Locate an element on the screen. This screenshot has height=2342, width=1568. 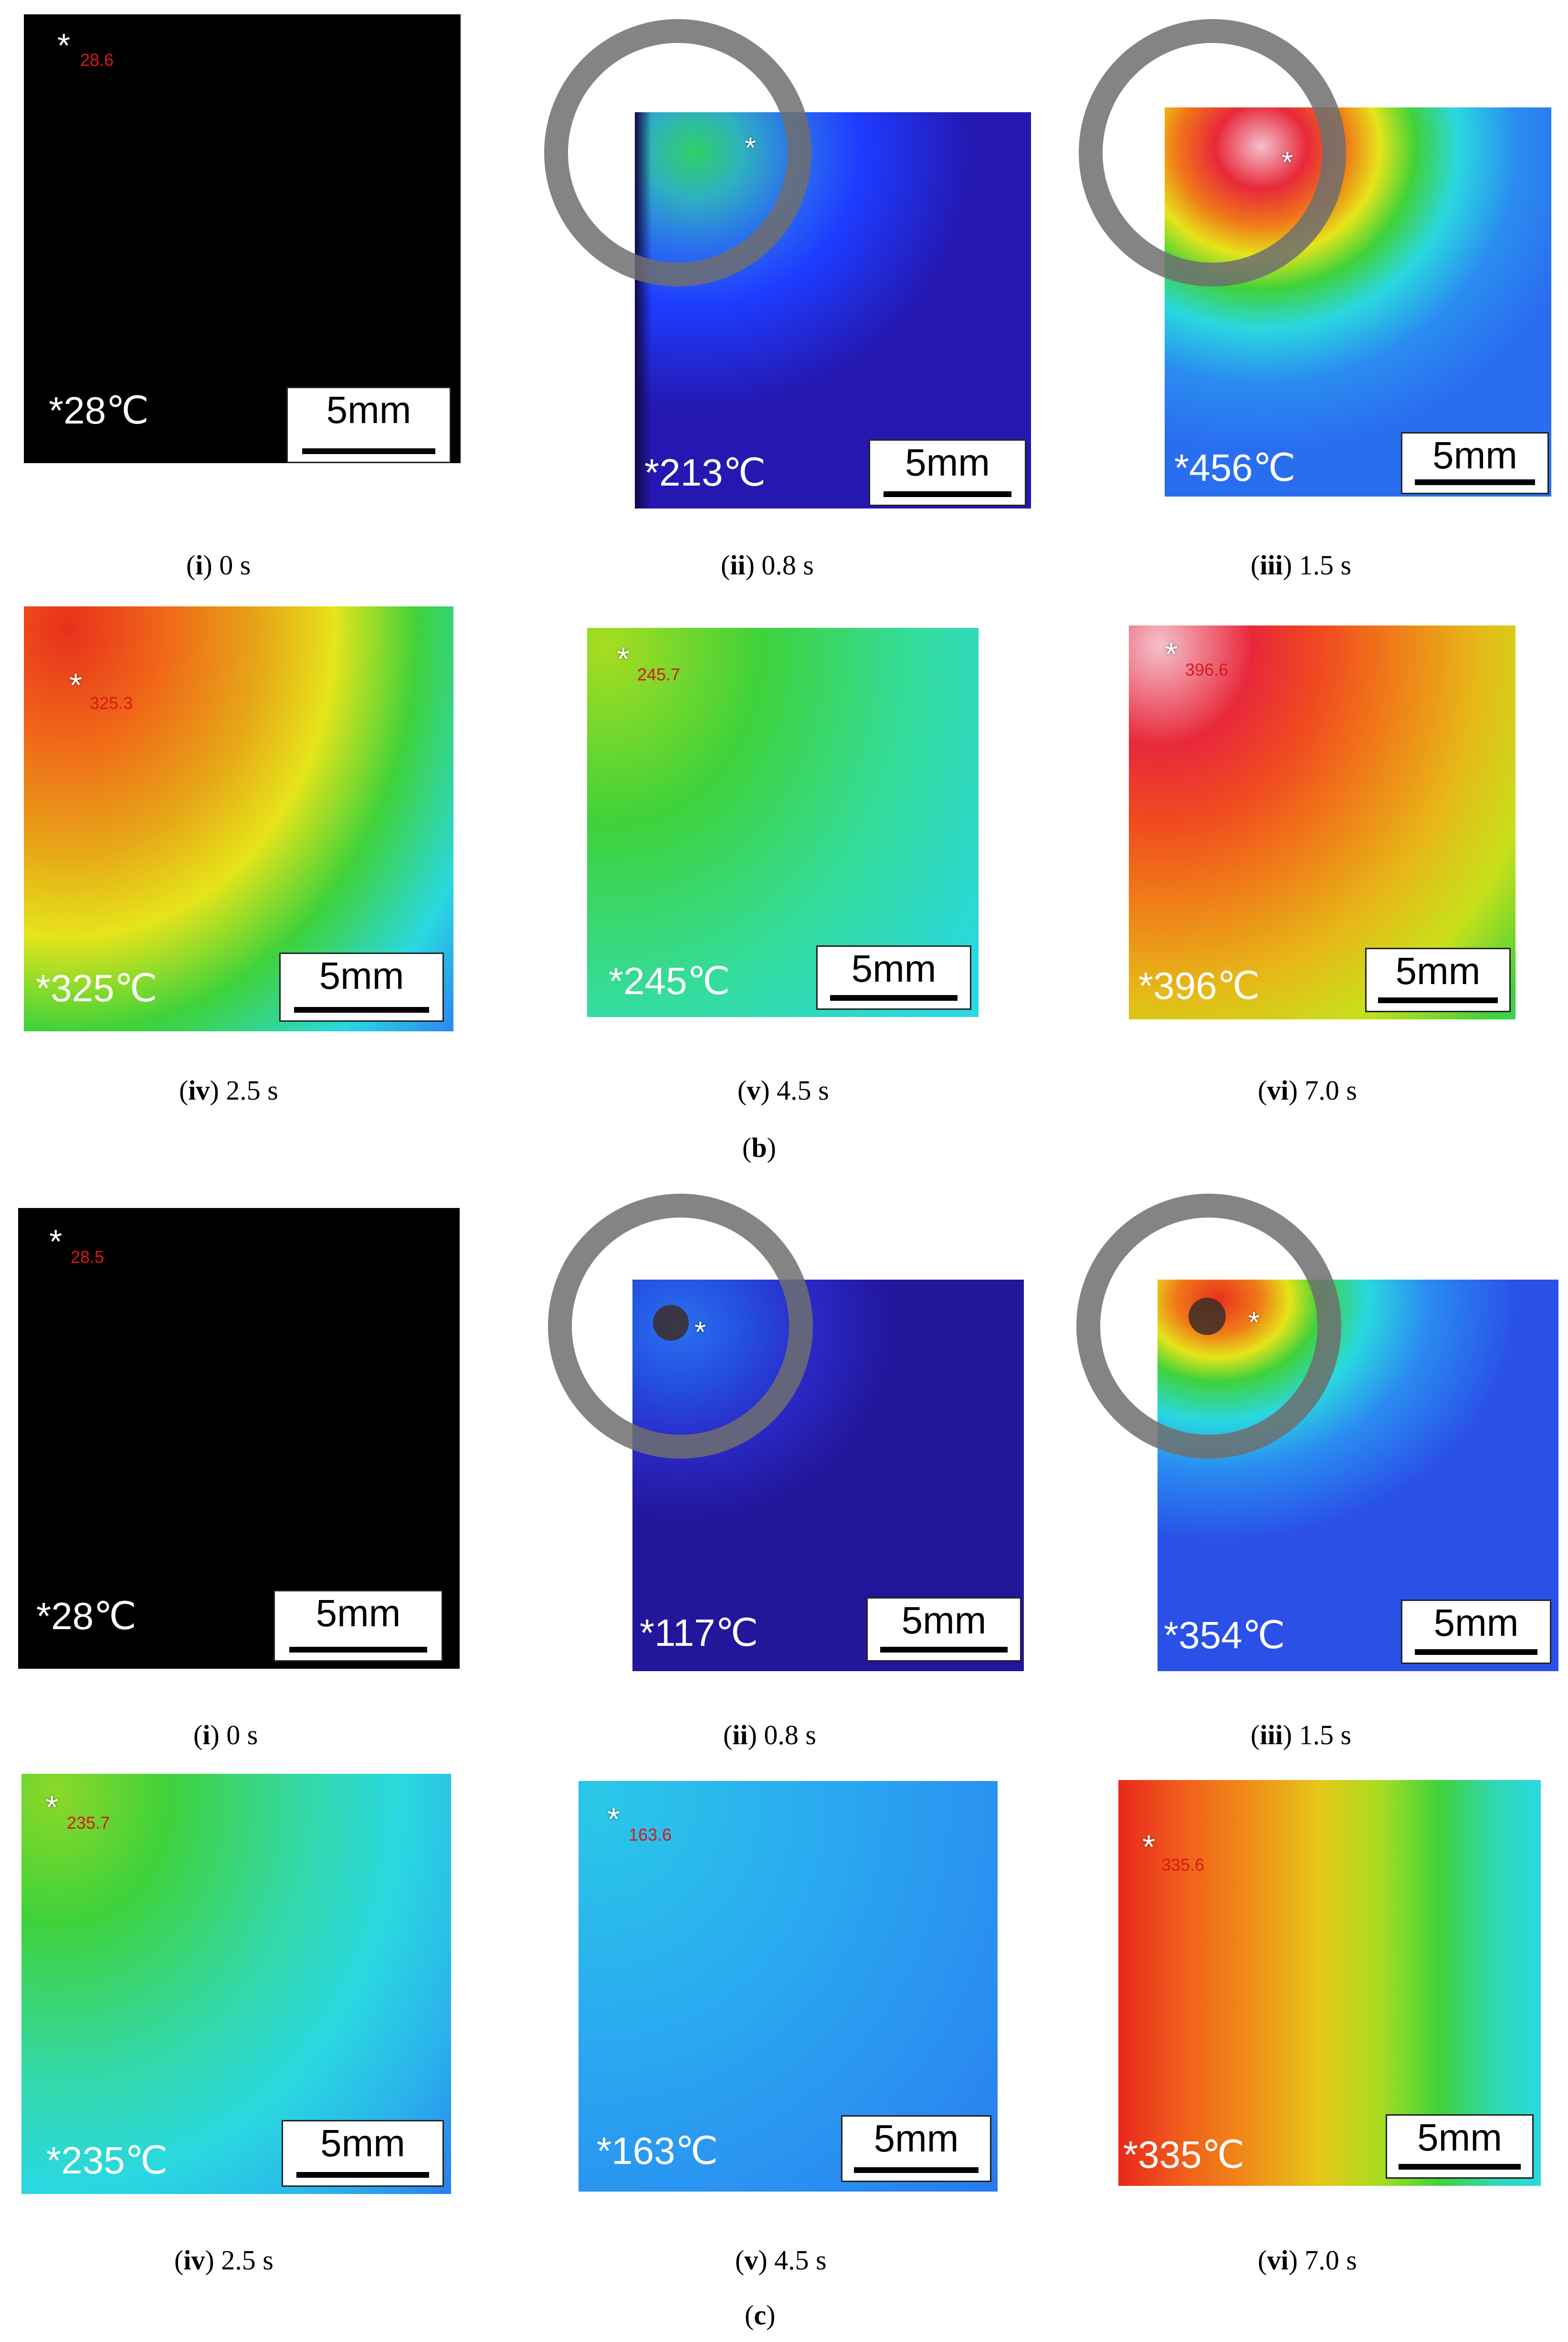
thermal-panel-c-iv: * 235.7 *235℃ 5mm is located at coordinates (236, 1984).